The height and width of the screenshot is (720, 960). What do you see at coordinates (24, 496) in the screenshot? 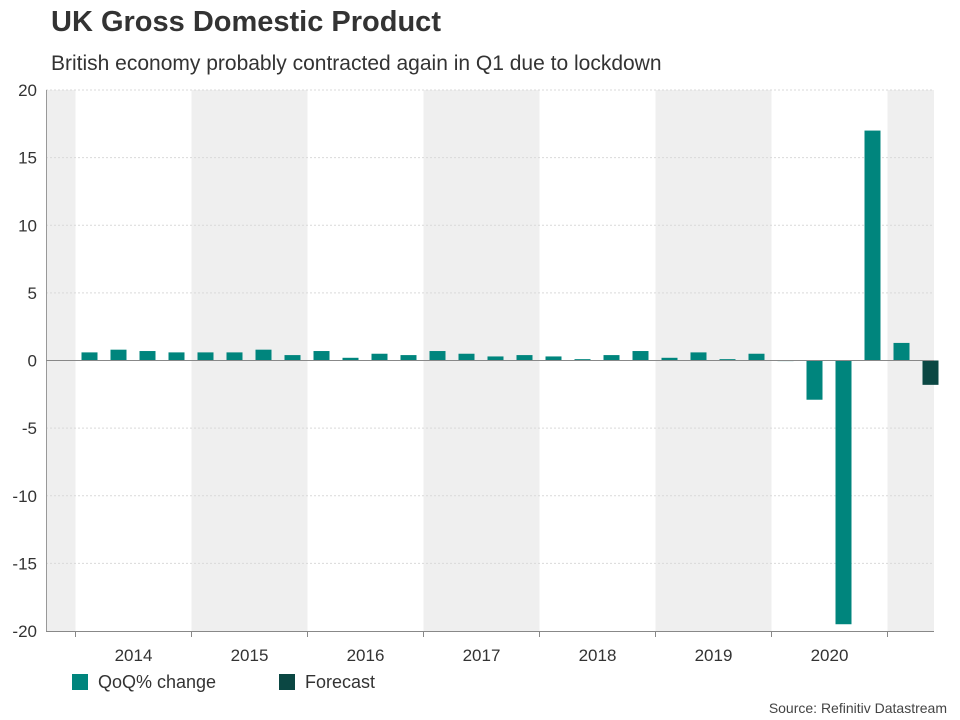
I see `y-tick-label: -10` at bounding box center [24, 496].